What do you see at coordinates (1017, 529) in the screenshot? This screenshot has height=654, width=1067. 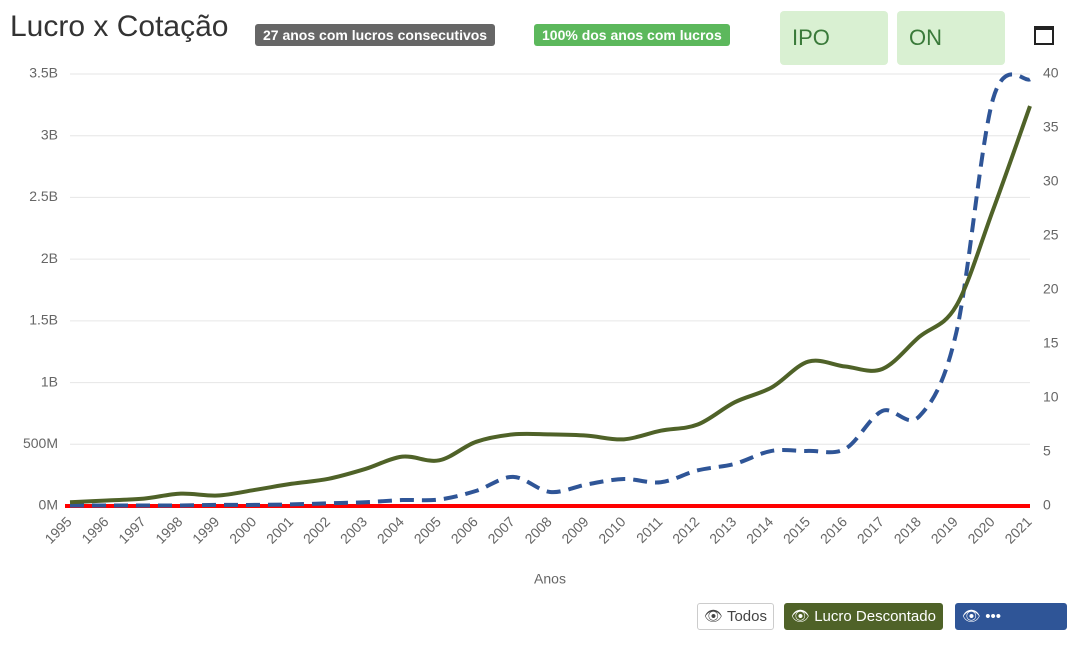 I see `x-tick-label: 2021` at bounding box center [1017, 529].